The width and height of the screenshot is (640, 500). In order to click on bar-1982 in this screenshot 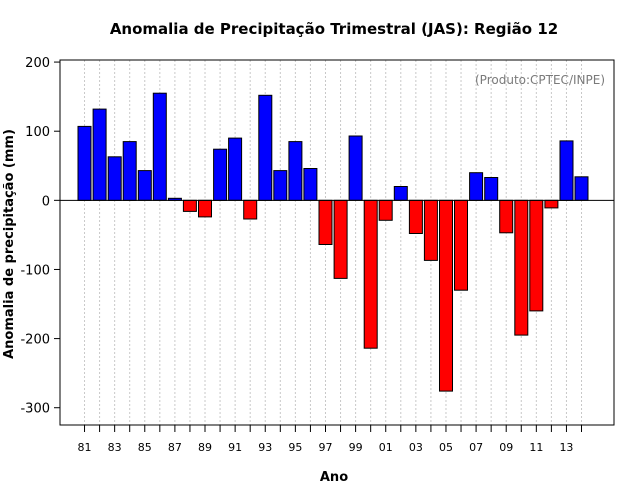, I will do `click(99, 154)`.